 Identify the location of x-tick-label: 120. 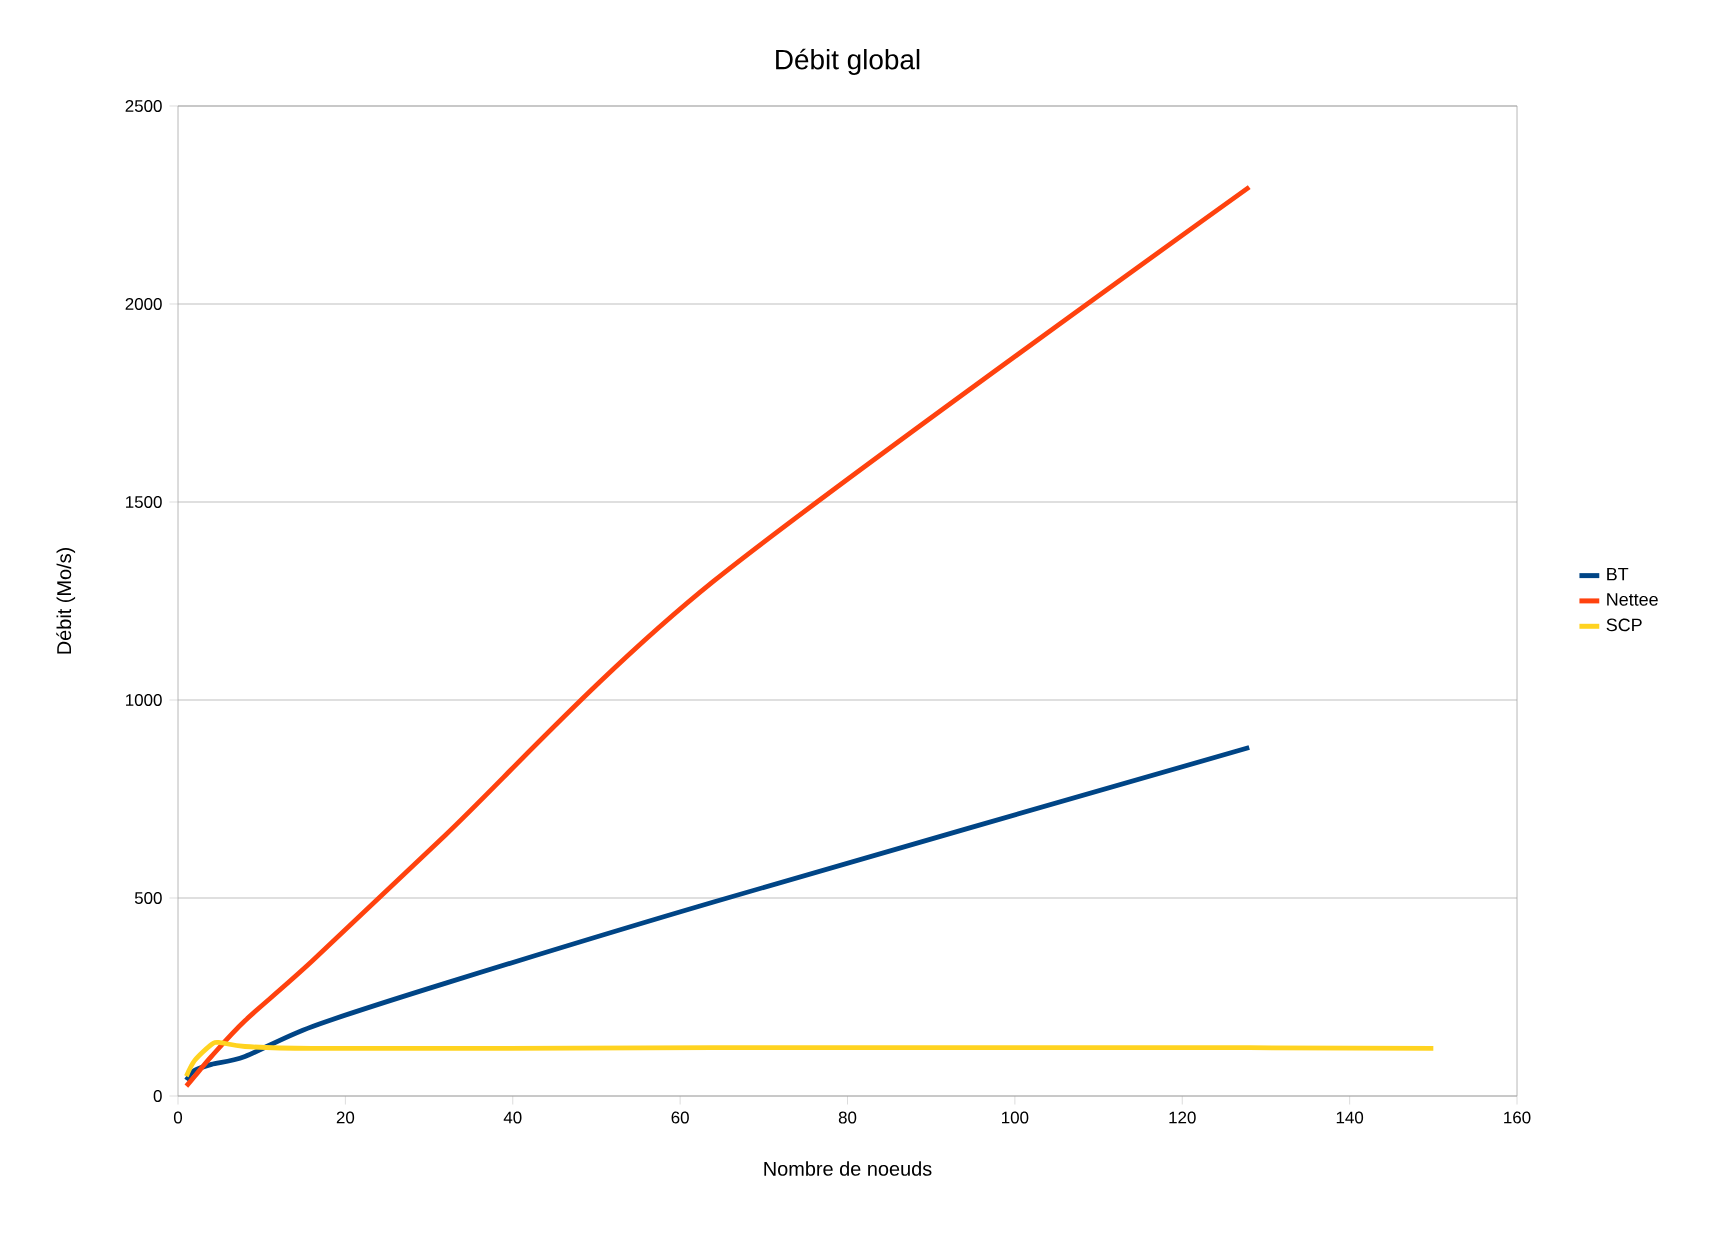
(1182, 1117).